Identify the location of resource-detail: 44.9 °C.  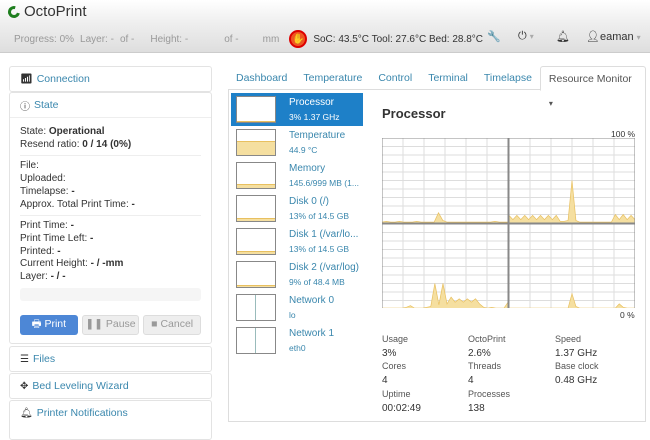
(303, 149).